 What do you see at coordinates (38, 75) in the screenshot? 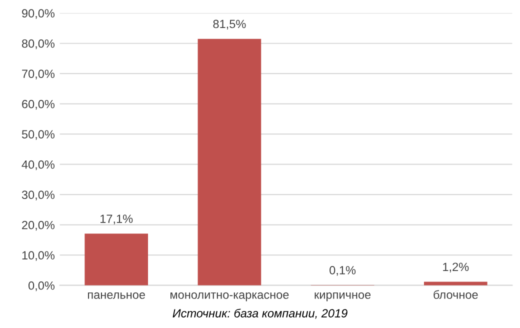
I see `y-tick-label: 70,0%` at bounding box center [38, 75].